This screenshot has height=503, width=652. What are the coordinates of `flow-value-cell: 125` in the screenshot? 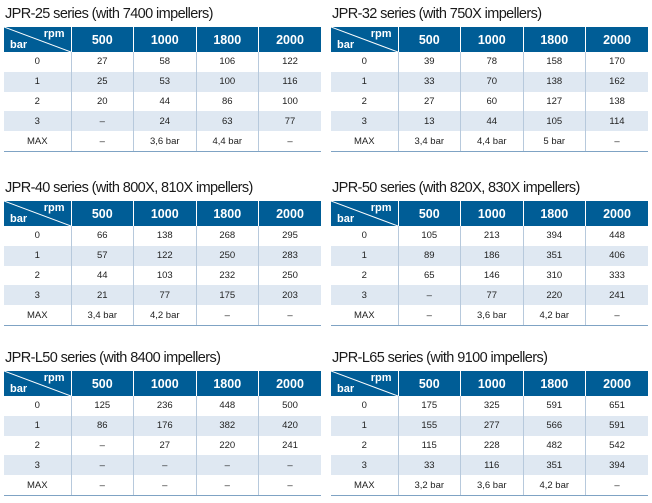 It's located at (102, 406).